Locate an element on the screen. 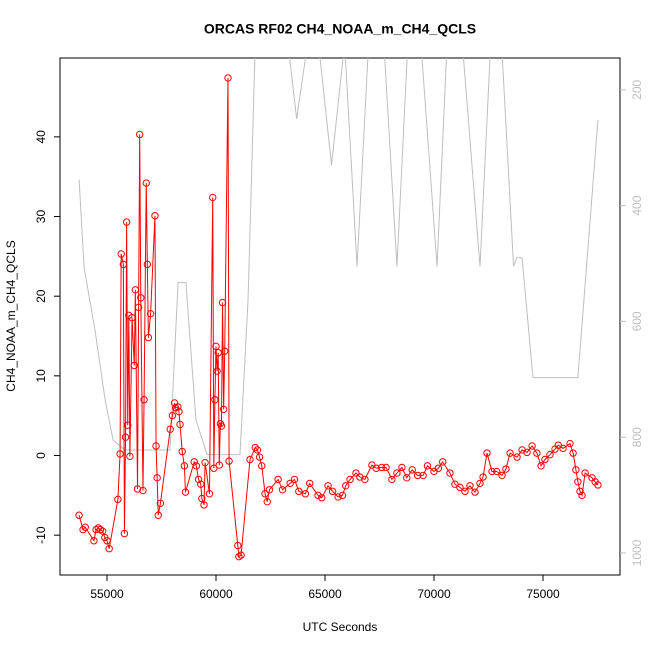 The width and height of the screenshot is (650, 655). x-tick-label: 60000 is located at coordinates (216, 594).